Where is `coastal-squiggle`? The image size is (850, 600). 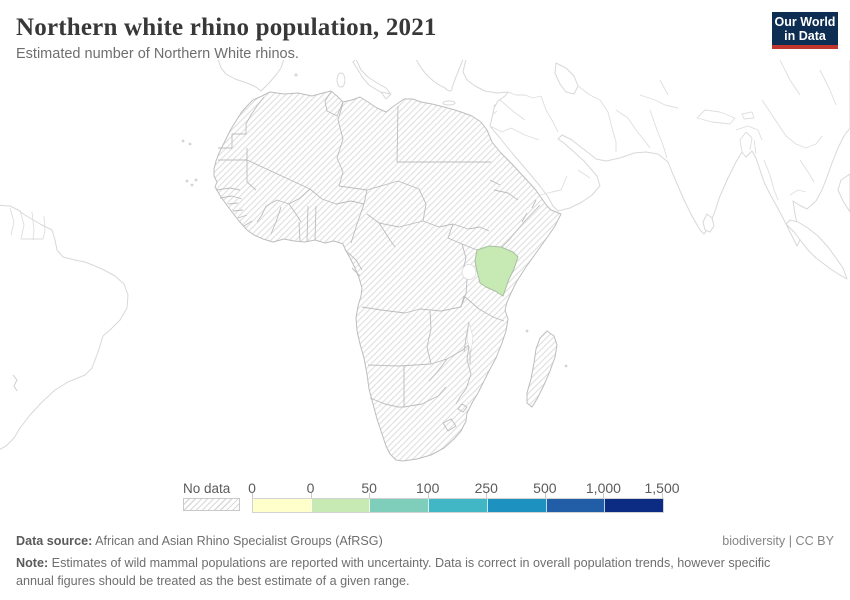
coastal-squiggle is located at coordinates (15, 383).